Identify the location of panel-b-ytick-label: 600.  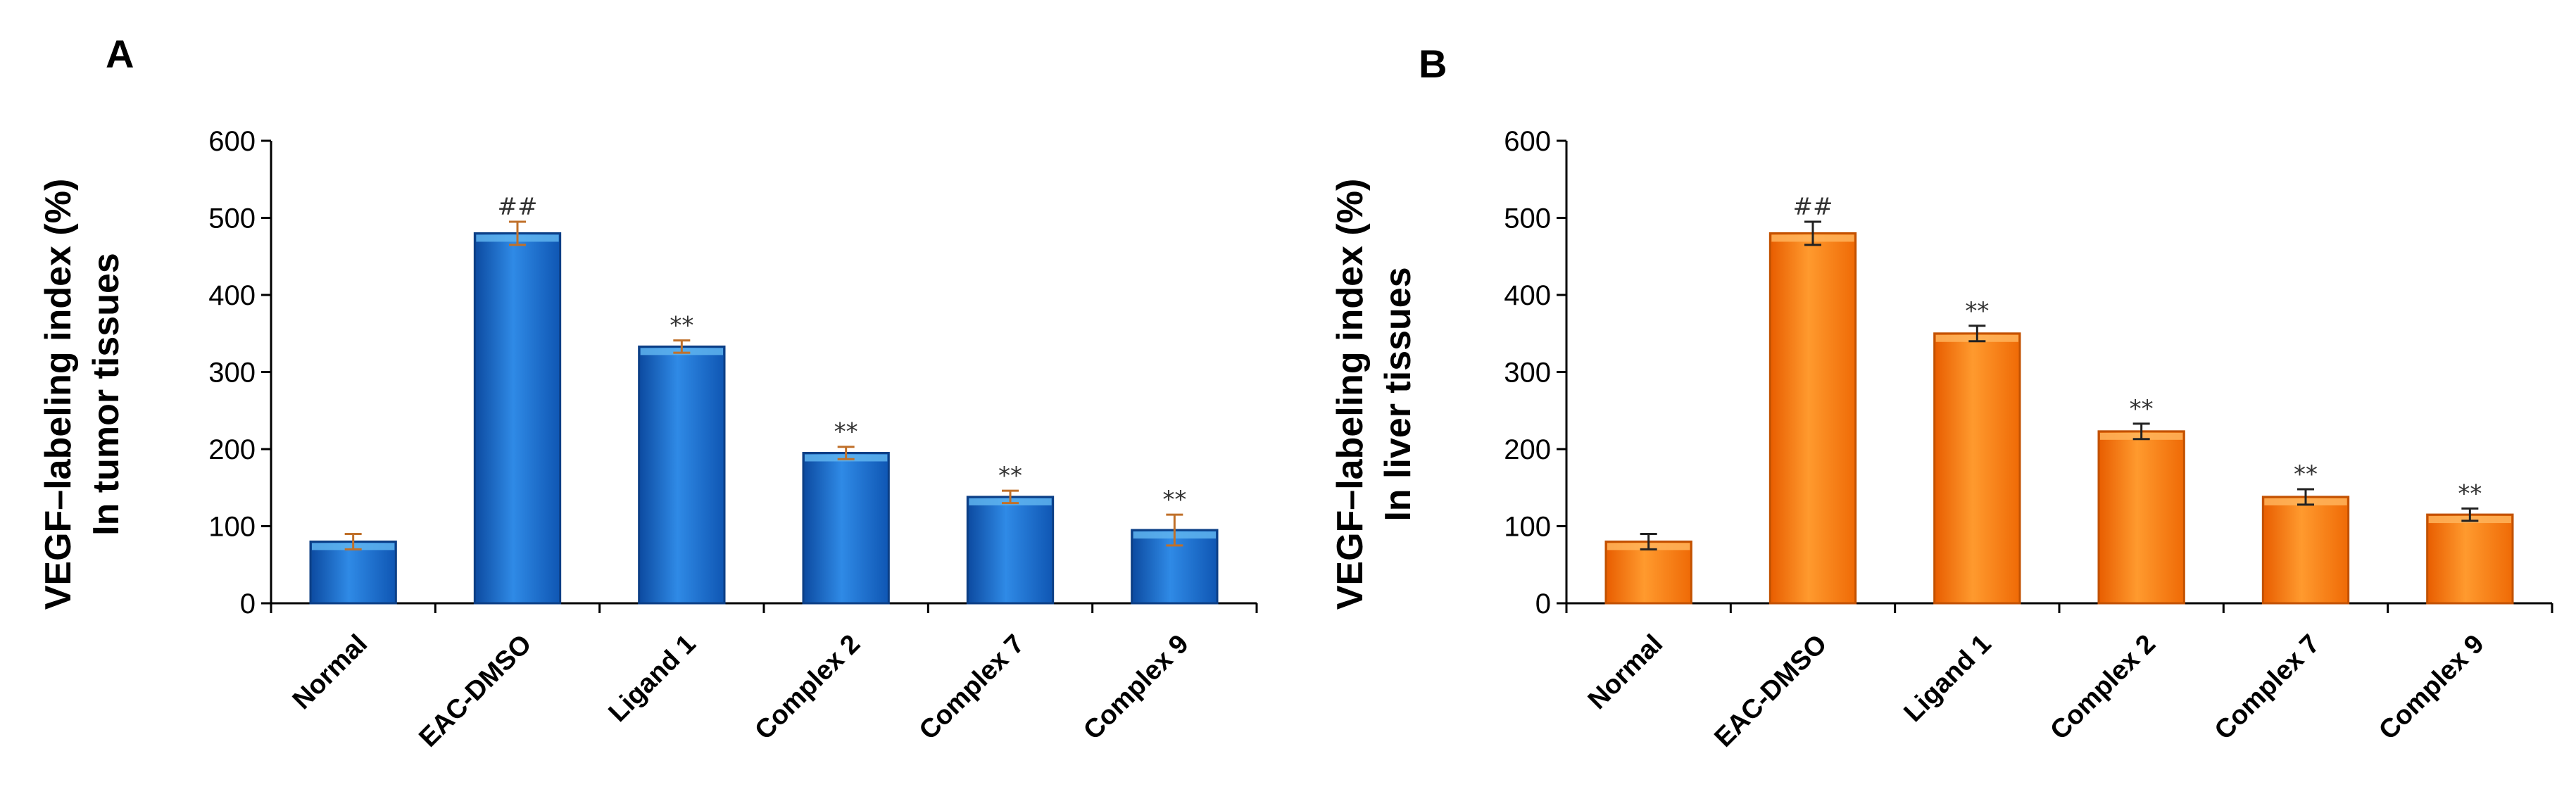
(1528, 141).